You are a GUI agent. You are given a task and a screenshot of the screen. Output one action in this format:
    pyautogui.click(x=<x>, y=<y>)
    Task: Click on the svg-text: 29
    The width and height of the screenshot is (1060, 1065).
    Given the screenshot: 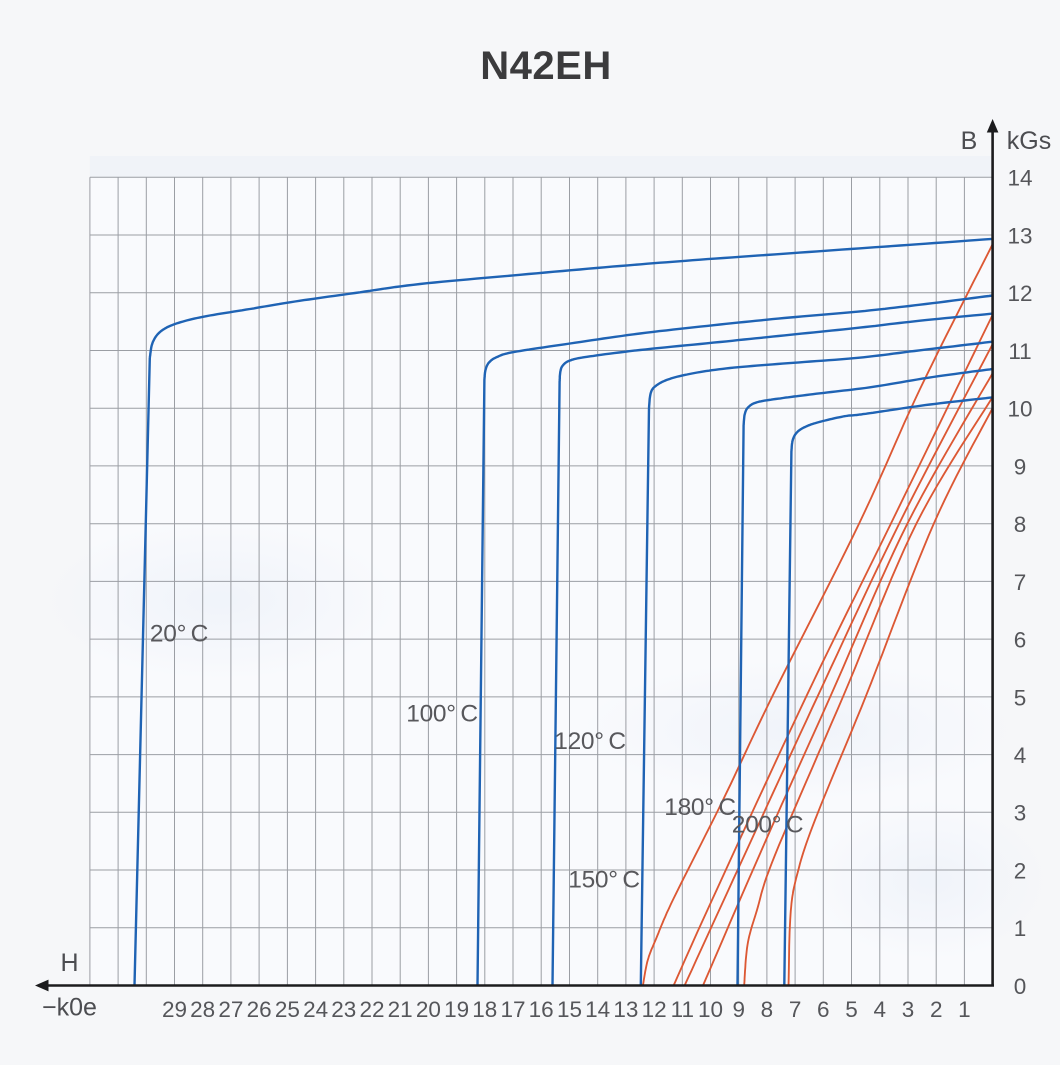 What is the action you would take?
    pyautogui.click(x=174, y=1009)
    